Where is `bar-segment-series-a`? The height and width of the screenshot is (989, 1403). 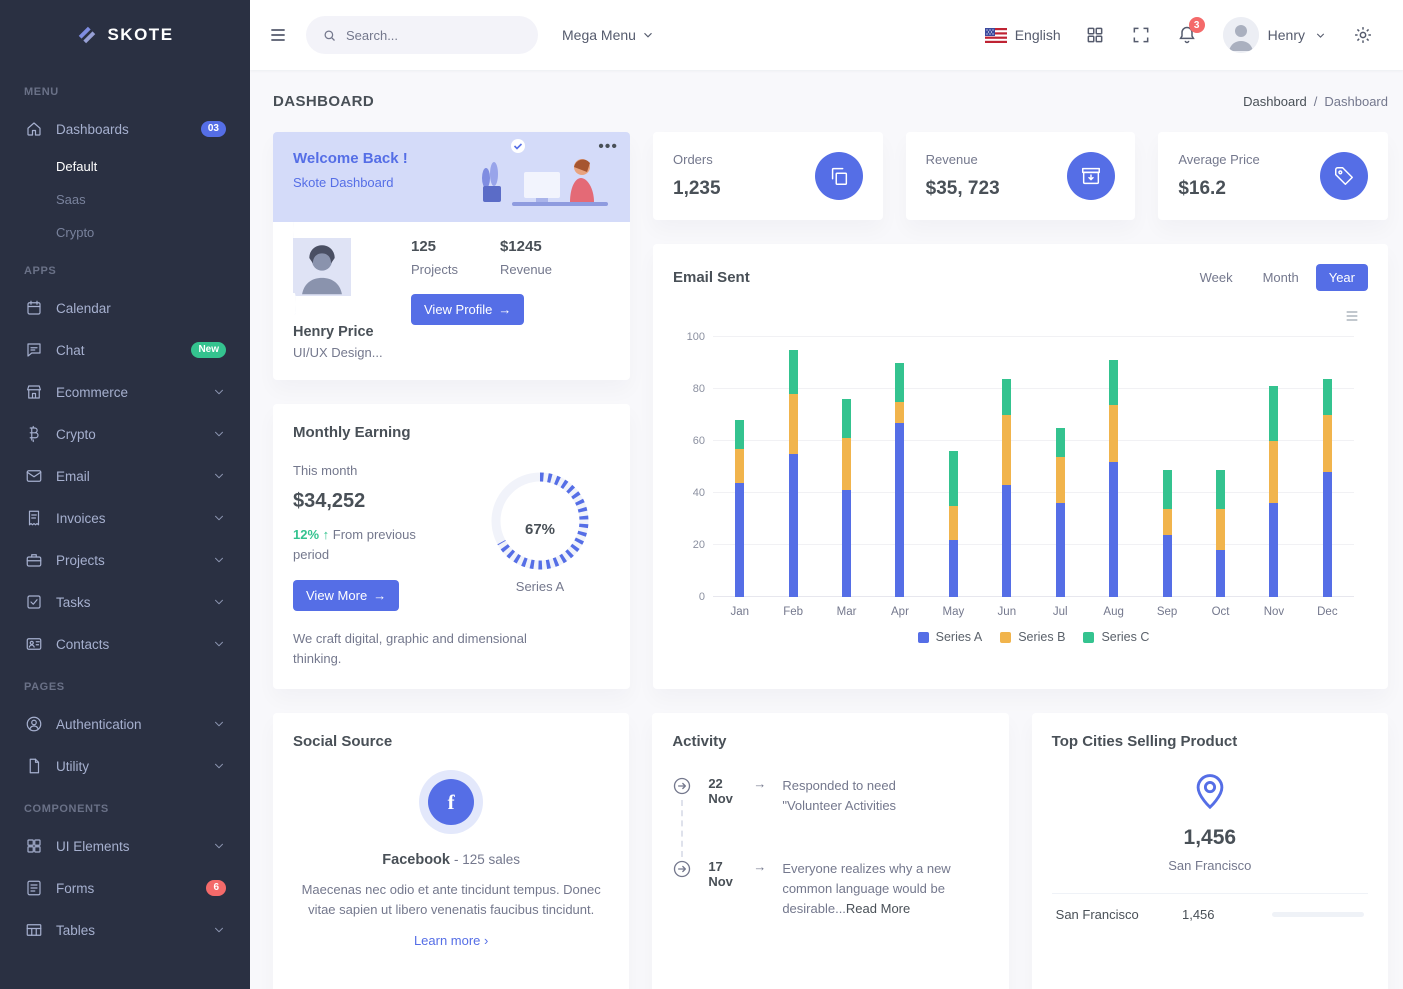 bar-segment-series-a is located at coordinates (900, 509).